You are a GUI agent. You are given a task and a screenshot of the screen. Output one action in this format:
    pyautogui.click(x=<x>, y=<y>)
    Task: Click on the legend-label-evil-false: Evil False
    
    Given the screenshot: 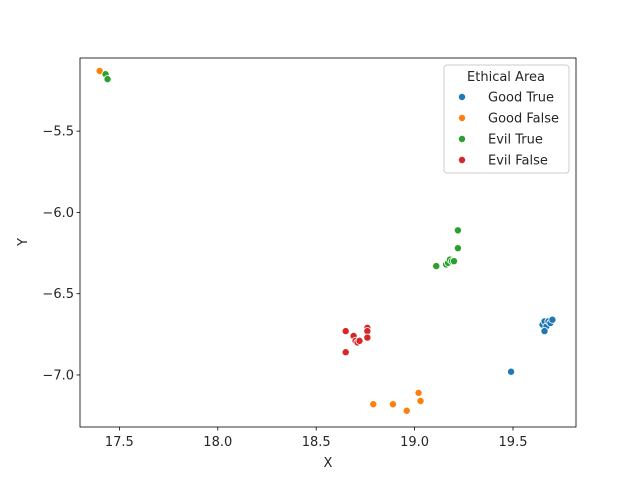 What is the action you would take?
    pyautogui.click(x=518, y=161)
    